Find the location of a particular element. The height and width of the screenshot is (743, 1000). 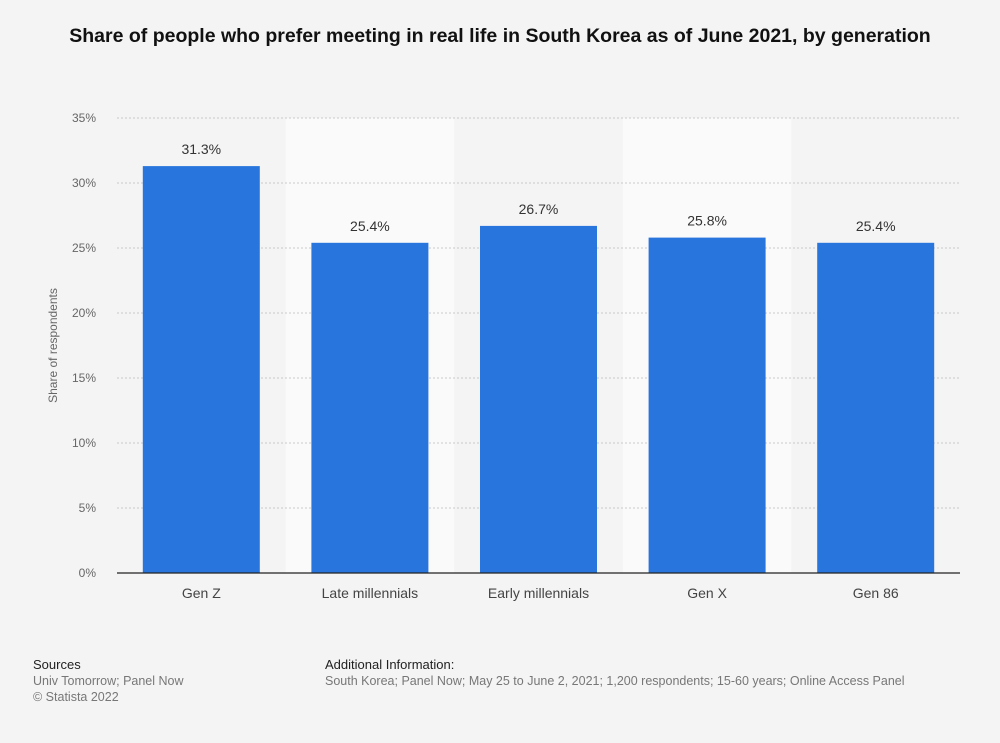

data-label: 26.7% is located at coordinates (539, 209).